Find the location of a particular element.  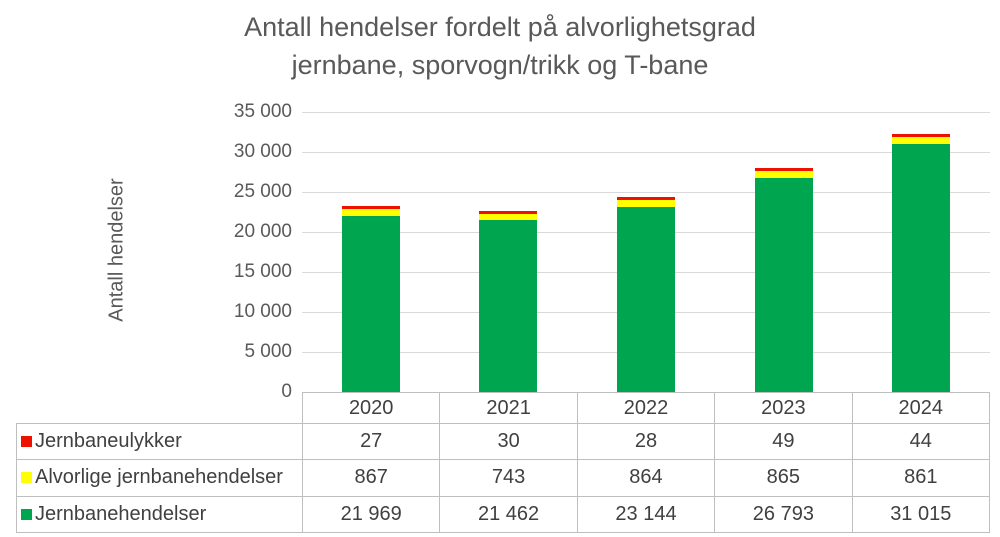

table-value-cell: 23 144 is located at coordinates (646, 514).